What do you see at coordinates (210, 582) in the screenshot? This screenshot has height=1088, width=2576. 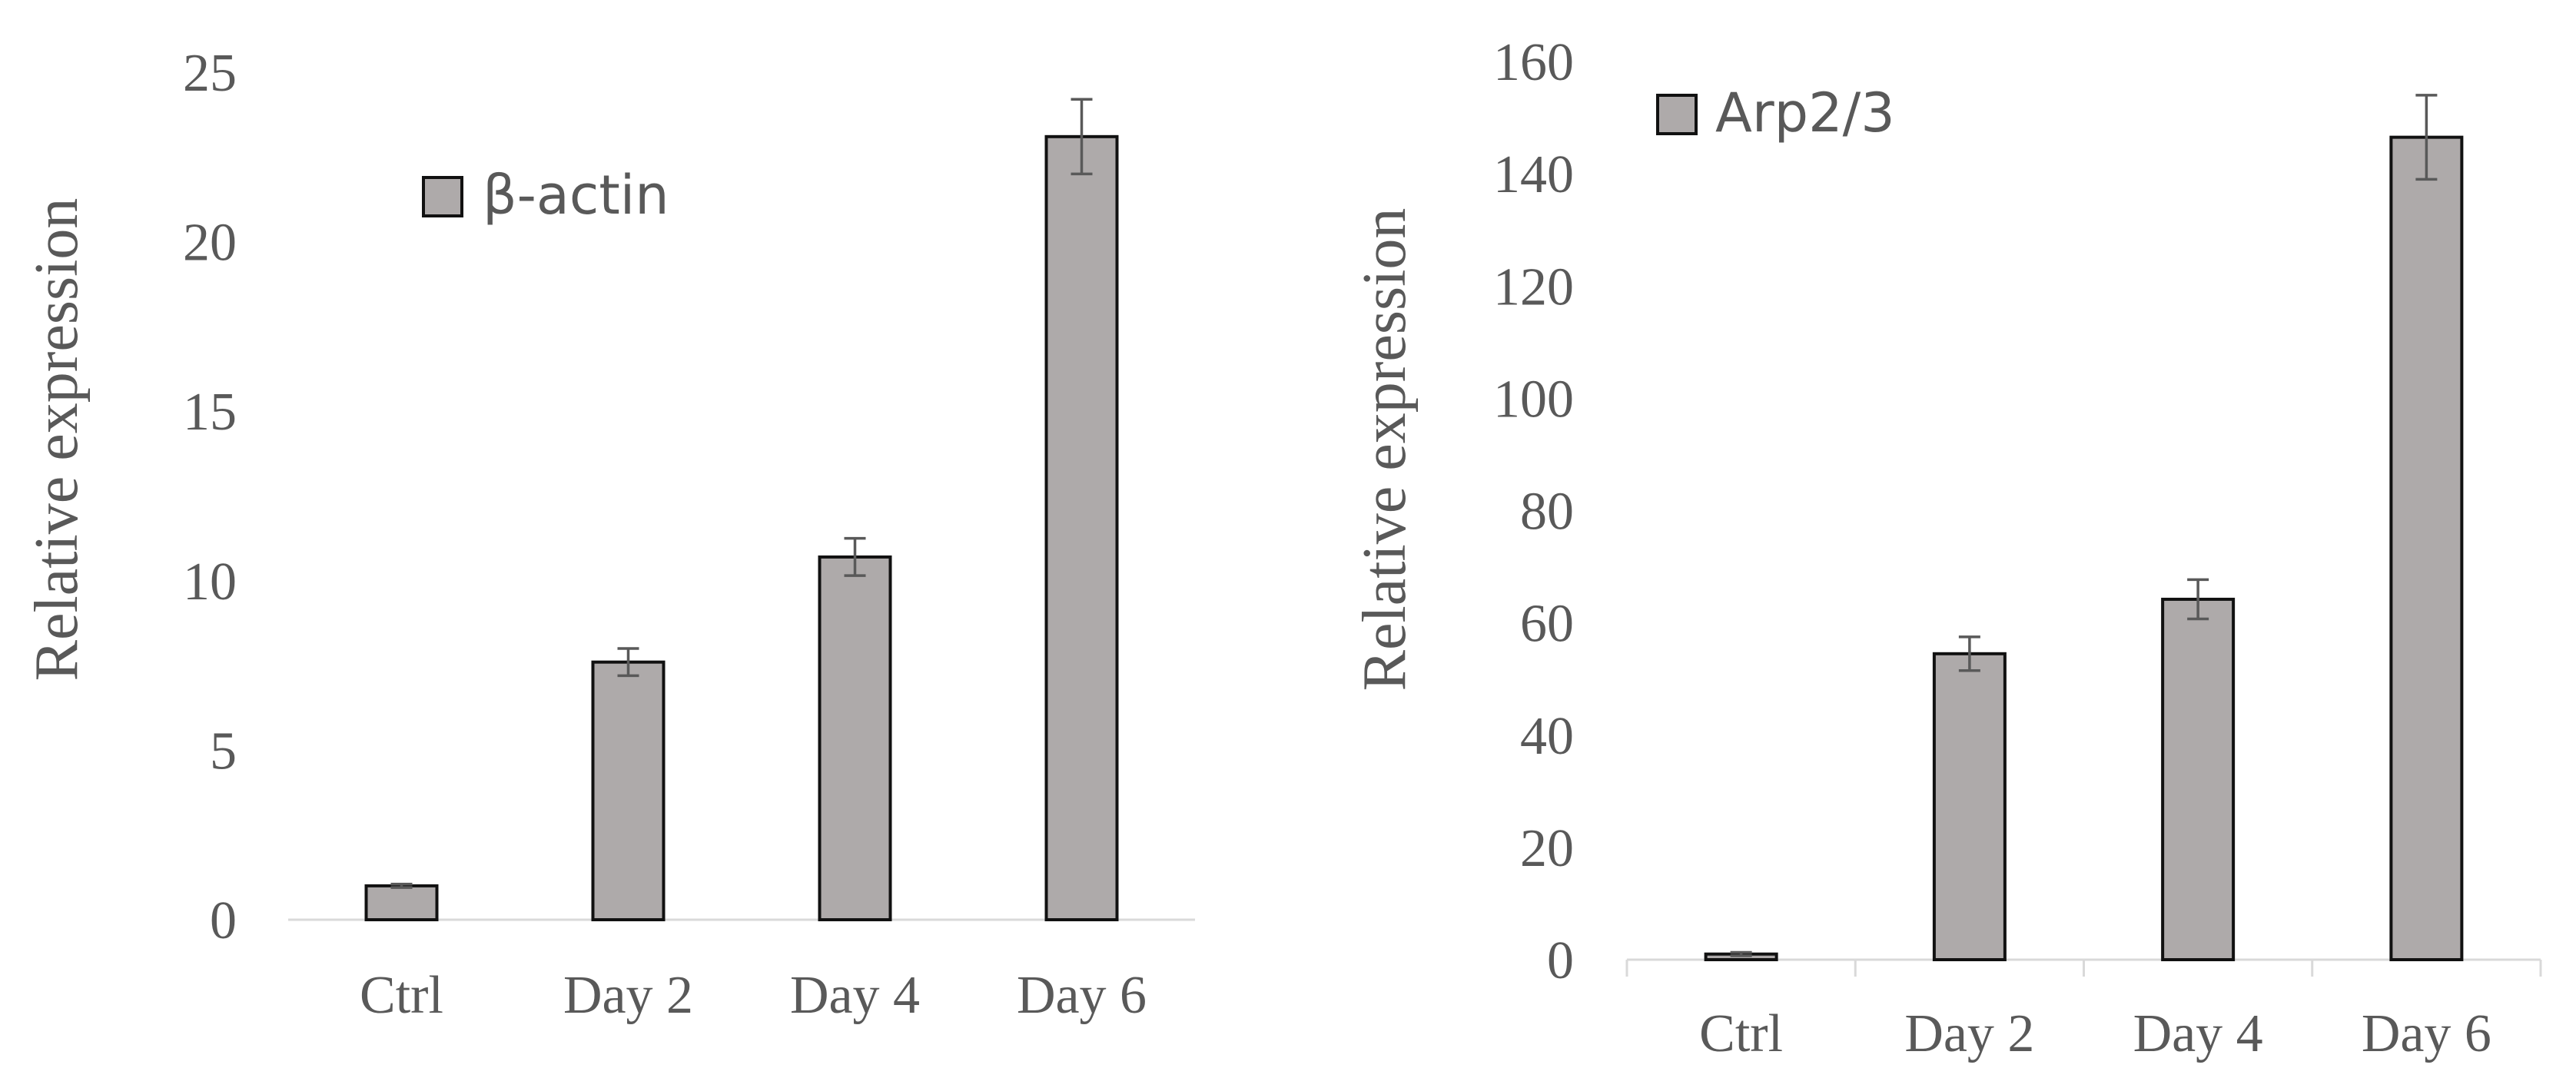 I see `y-tick-label: 10` at bounding box center [210, 582].